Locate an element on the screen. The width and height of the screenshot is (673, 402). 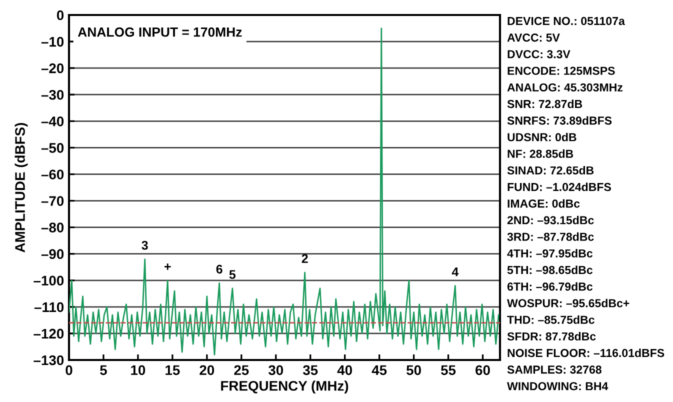
y-tick-label: –10 is located at coordinates (52, 41).